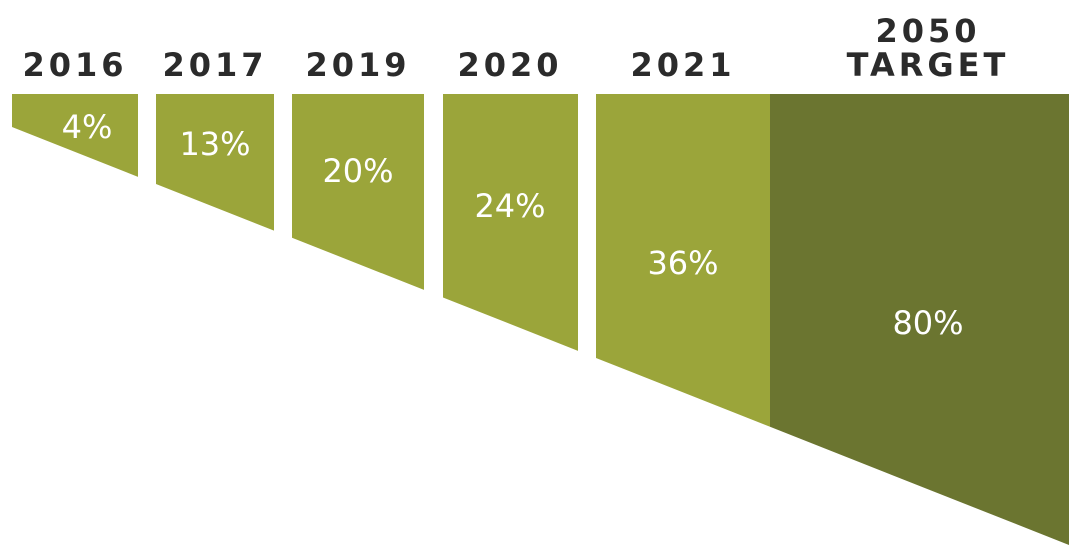  Describe the element at coordinates (682, 263) in the screenshot. I see `value-label: 36%` at that location.